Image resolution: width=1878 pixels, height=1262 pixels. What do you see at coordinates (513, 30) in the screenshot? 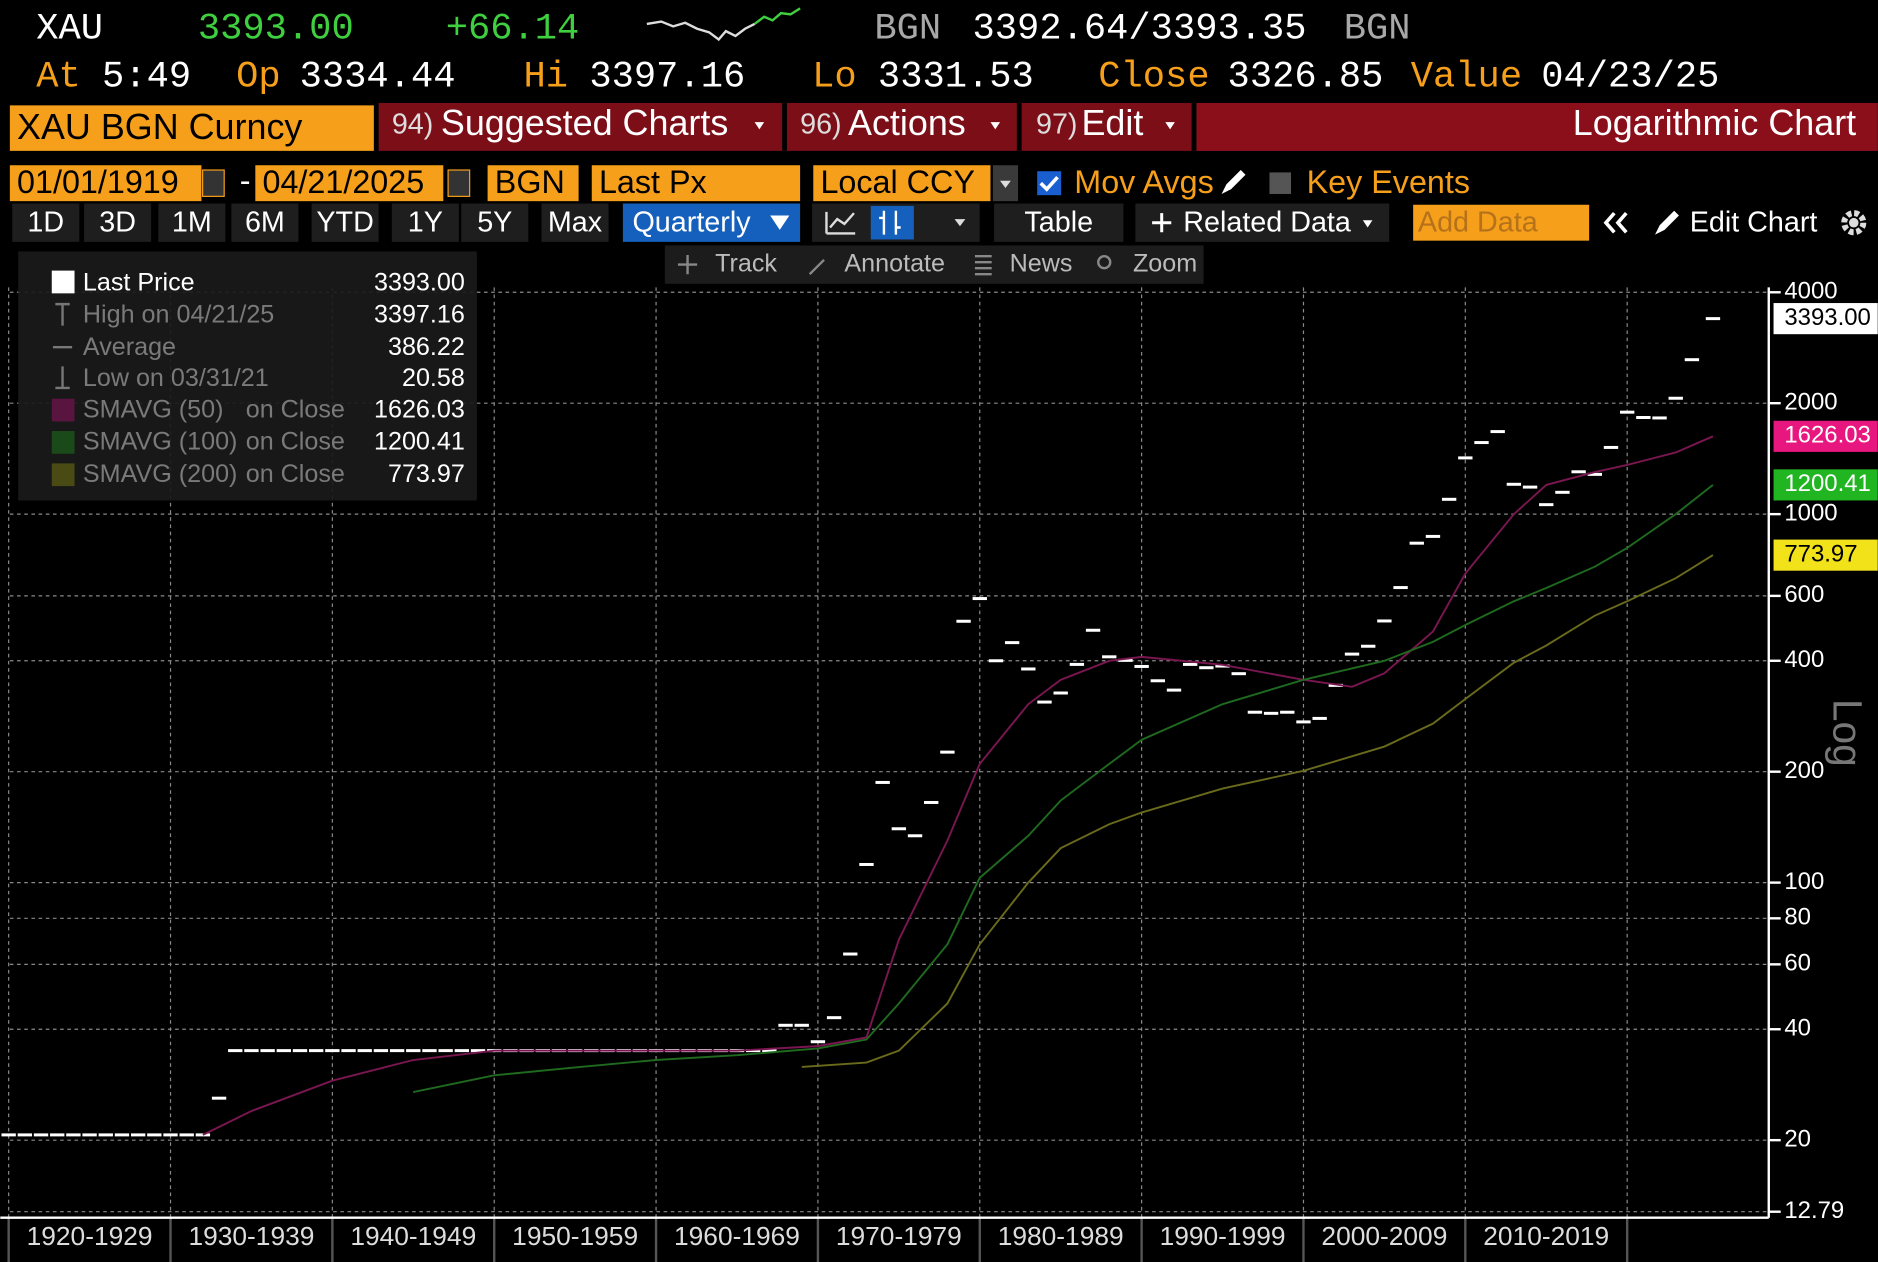
I see `price-change: +66.14` at bounding box center [513, 30].